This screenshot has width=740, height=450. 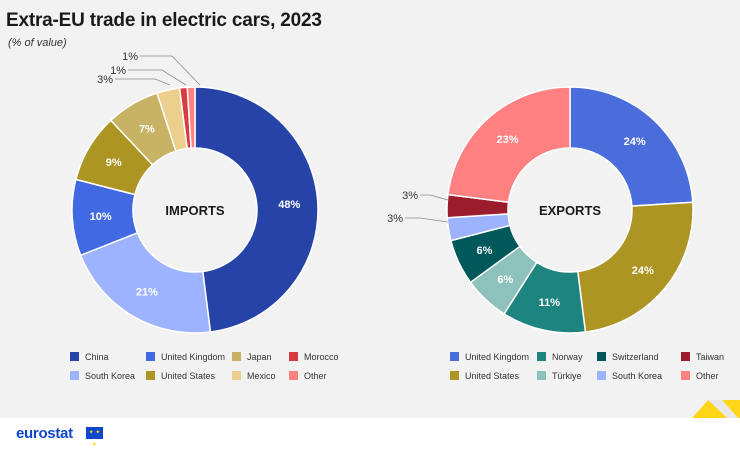 I want to click on imports-legend-swatch-other, so click(x=293, y=375).